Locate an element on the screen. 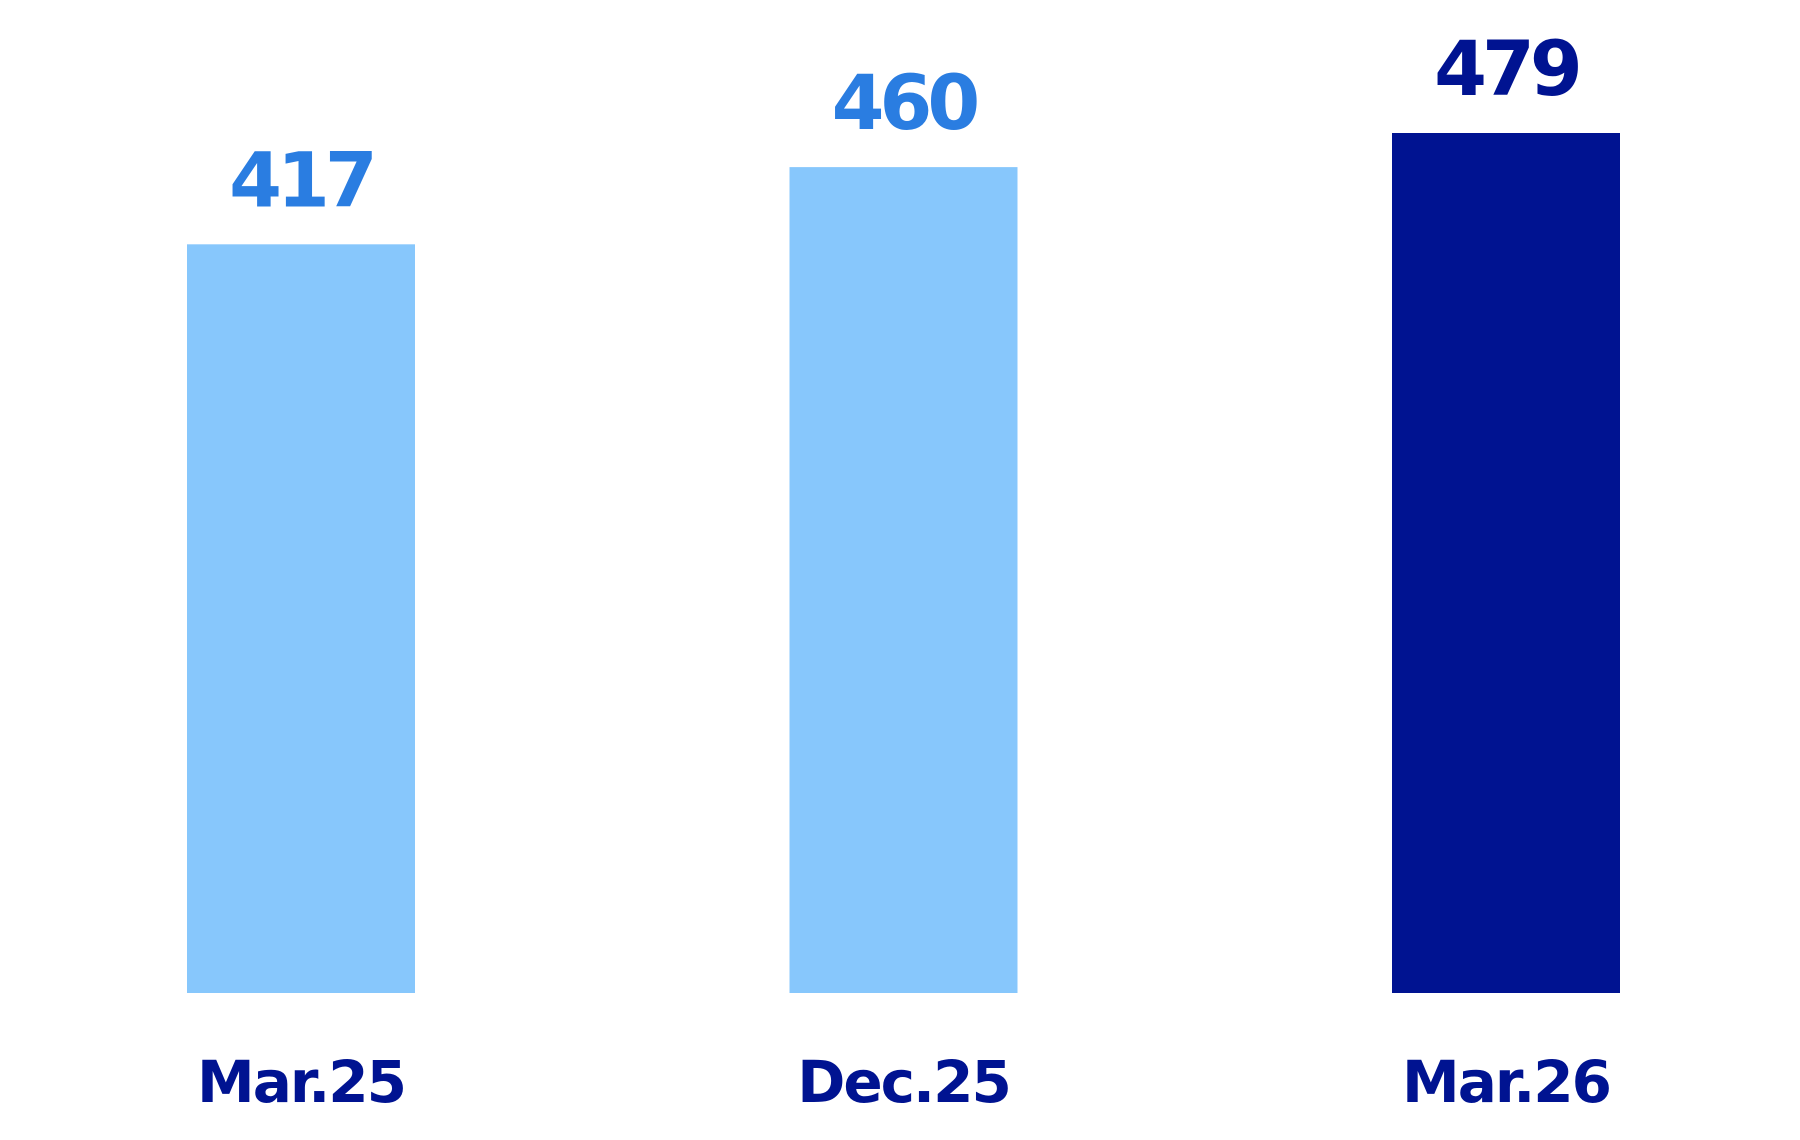 The width and height of the screenshot is (1800, 1140). value-label: 417 is located at coordinates (301, 179).